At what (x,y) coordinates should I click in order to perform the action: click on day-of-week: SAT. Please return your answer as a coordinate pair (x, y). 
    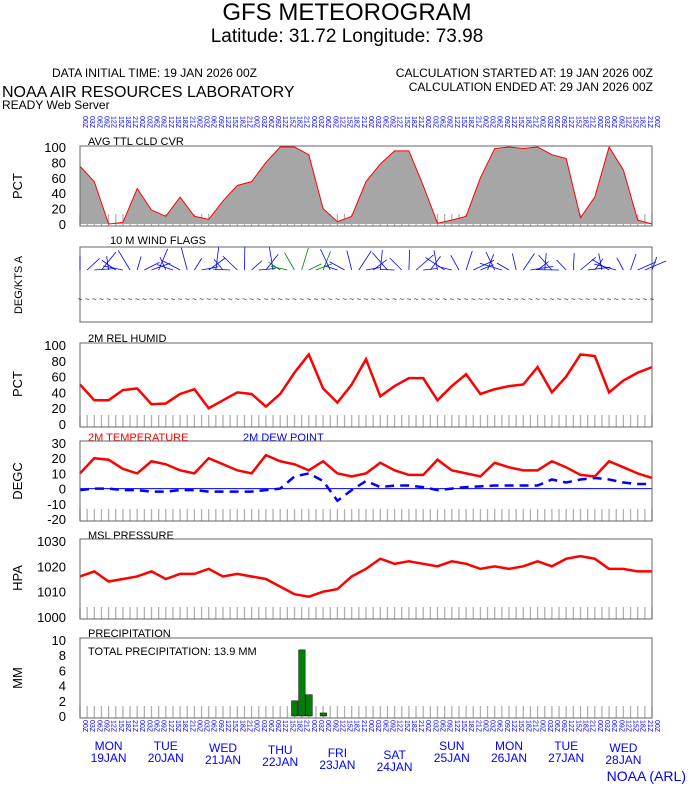
    Looking at the image, I should click on (394, 755).